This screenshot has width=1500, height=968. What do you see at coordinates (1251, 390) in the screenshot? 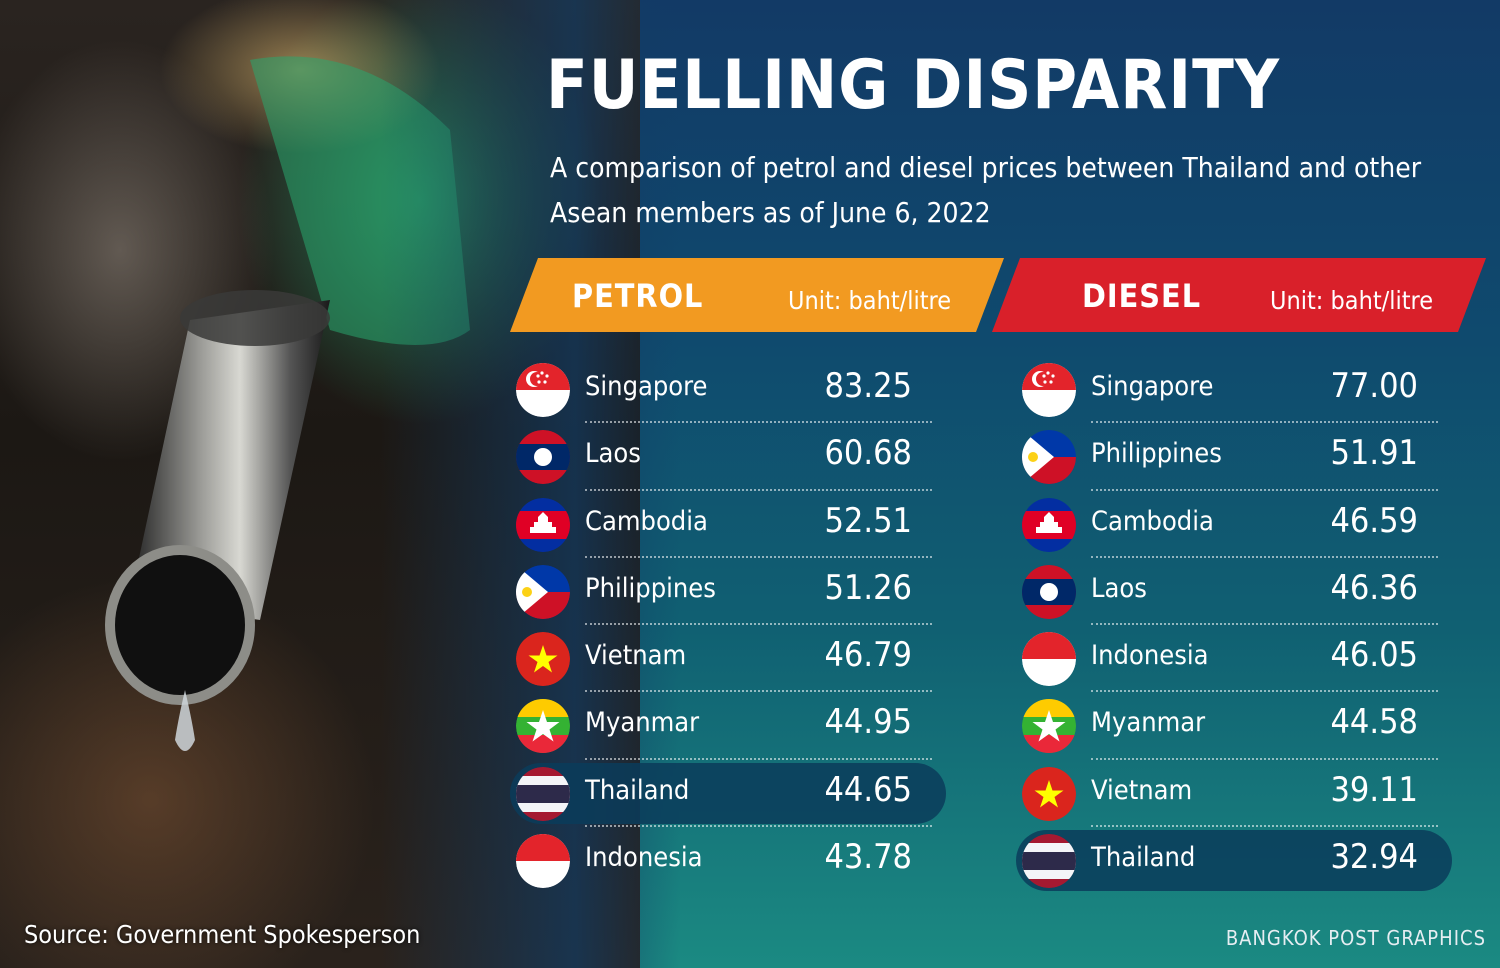
I see `table-row: Singapore 77.00` at bounding box center [1251, 390].